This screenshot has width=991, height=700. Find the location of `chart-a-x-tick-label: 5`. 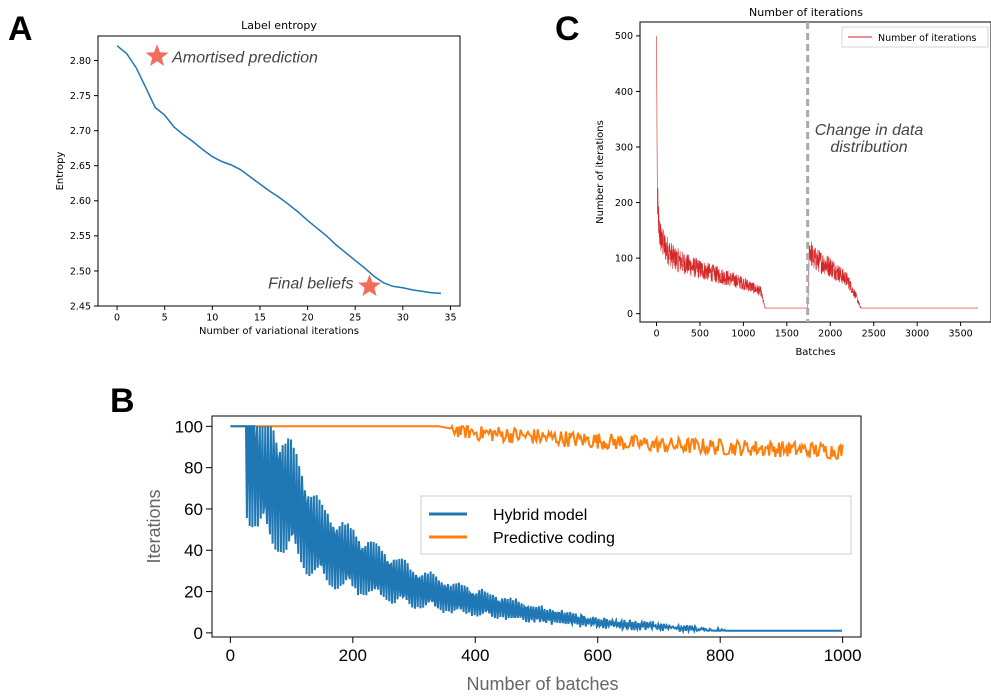

chart-a-x-tick-label: 5 is located at coordinates (165, 318).